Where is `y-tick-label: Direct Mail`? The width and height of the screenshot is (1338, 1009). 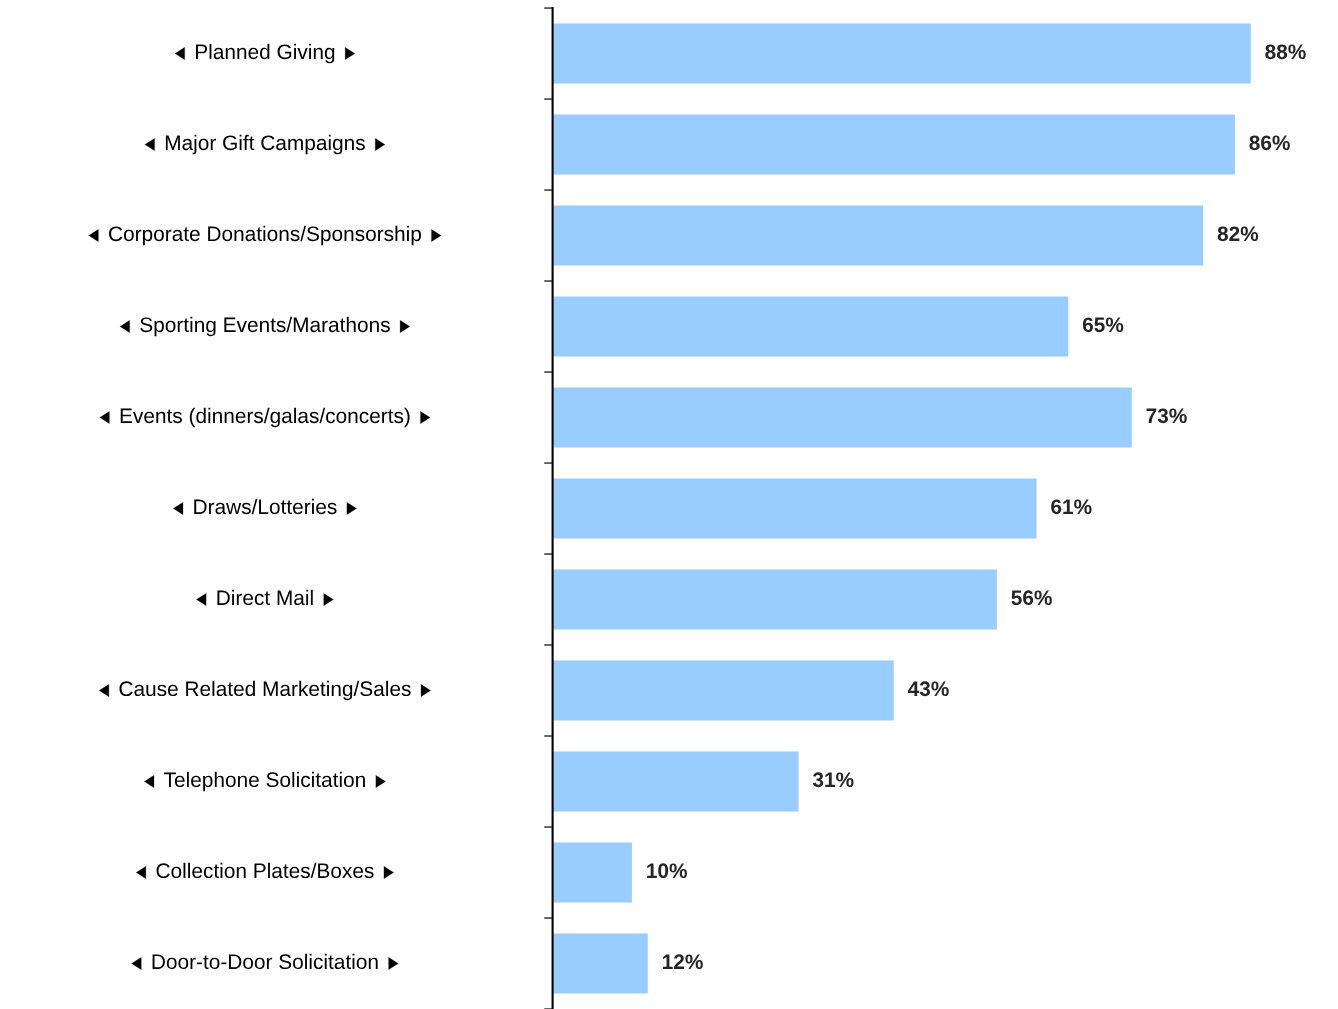 y-tick-label: Direct Mail is located at coordinates (265, 597).